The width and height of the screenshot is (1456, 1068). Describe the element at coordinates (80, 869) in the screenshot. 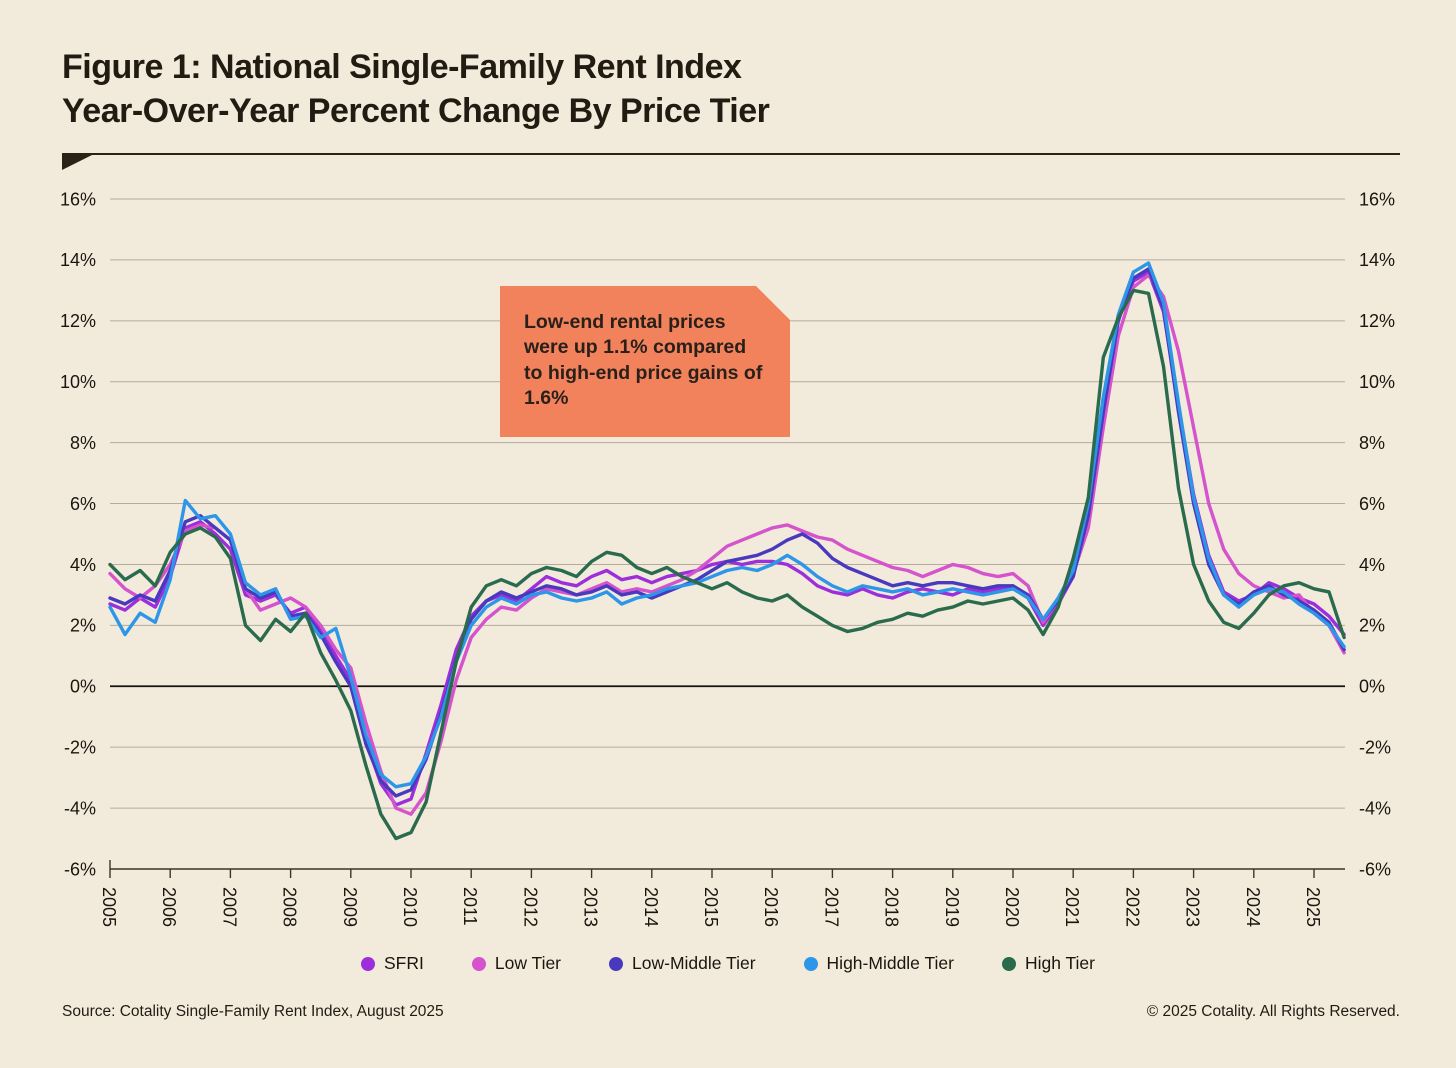

I see `y-axis-label-left: -6%` at that location.